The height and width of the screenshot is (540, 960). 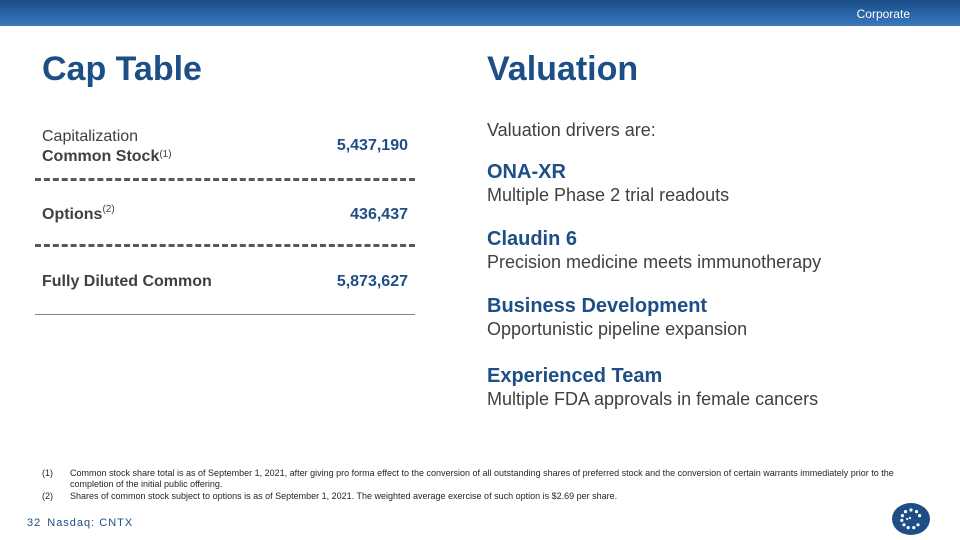 What do you see at coordinates (563, 69) in the screenshot?
I see `valuation-title: Valuation` at bounding box center [563, 69].